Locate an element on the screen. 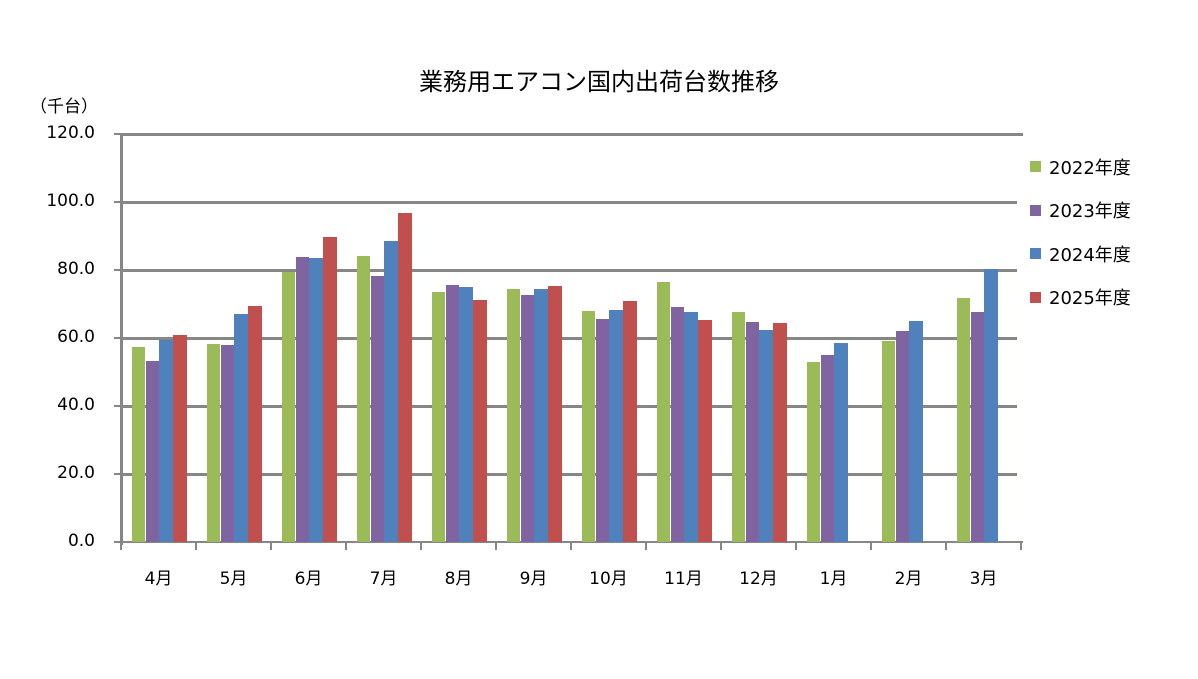 The image size is (1198, 679). legend-item-2024: 2024年度 is located at coordinates (1080, 254).